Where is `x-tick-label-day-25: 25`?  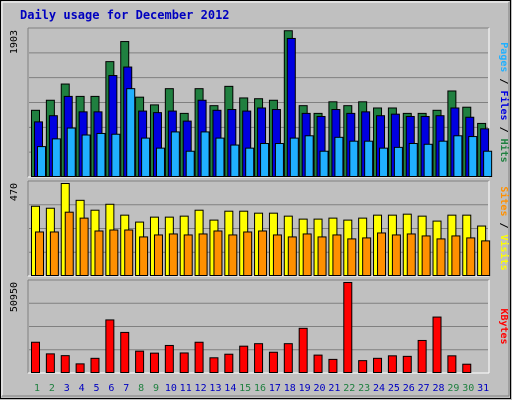
x-tick-label-day-25: 25 is located at coordinates (394, 388).